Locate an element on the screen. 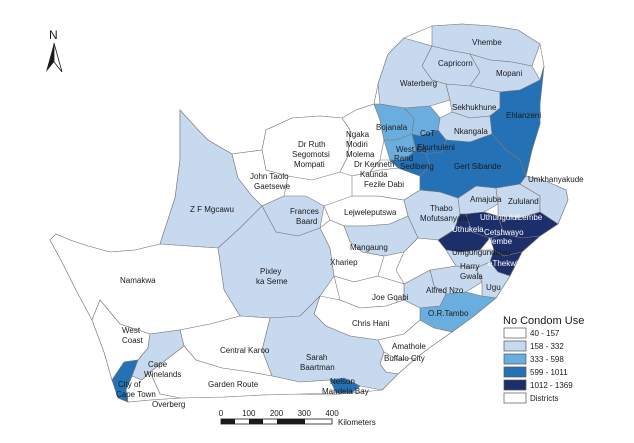 Image resolution: width=634 pixels, height=443 pixels. label-namakwa: Namakwa is located at coordinates (138, 280).